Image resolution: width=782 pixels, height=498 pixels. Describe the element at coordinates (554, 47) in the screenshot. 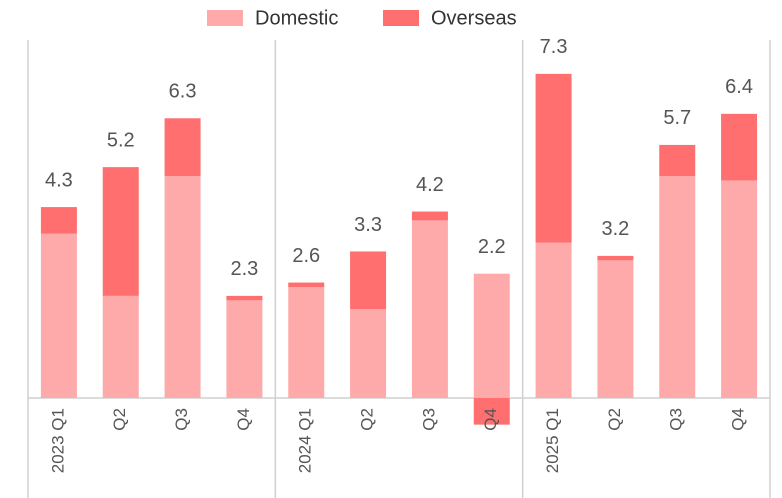

I see `total-label: 7.3` at that location.